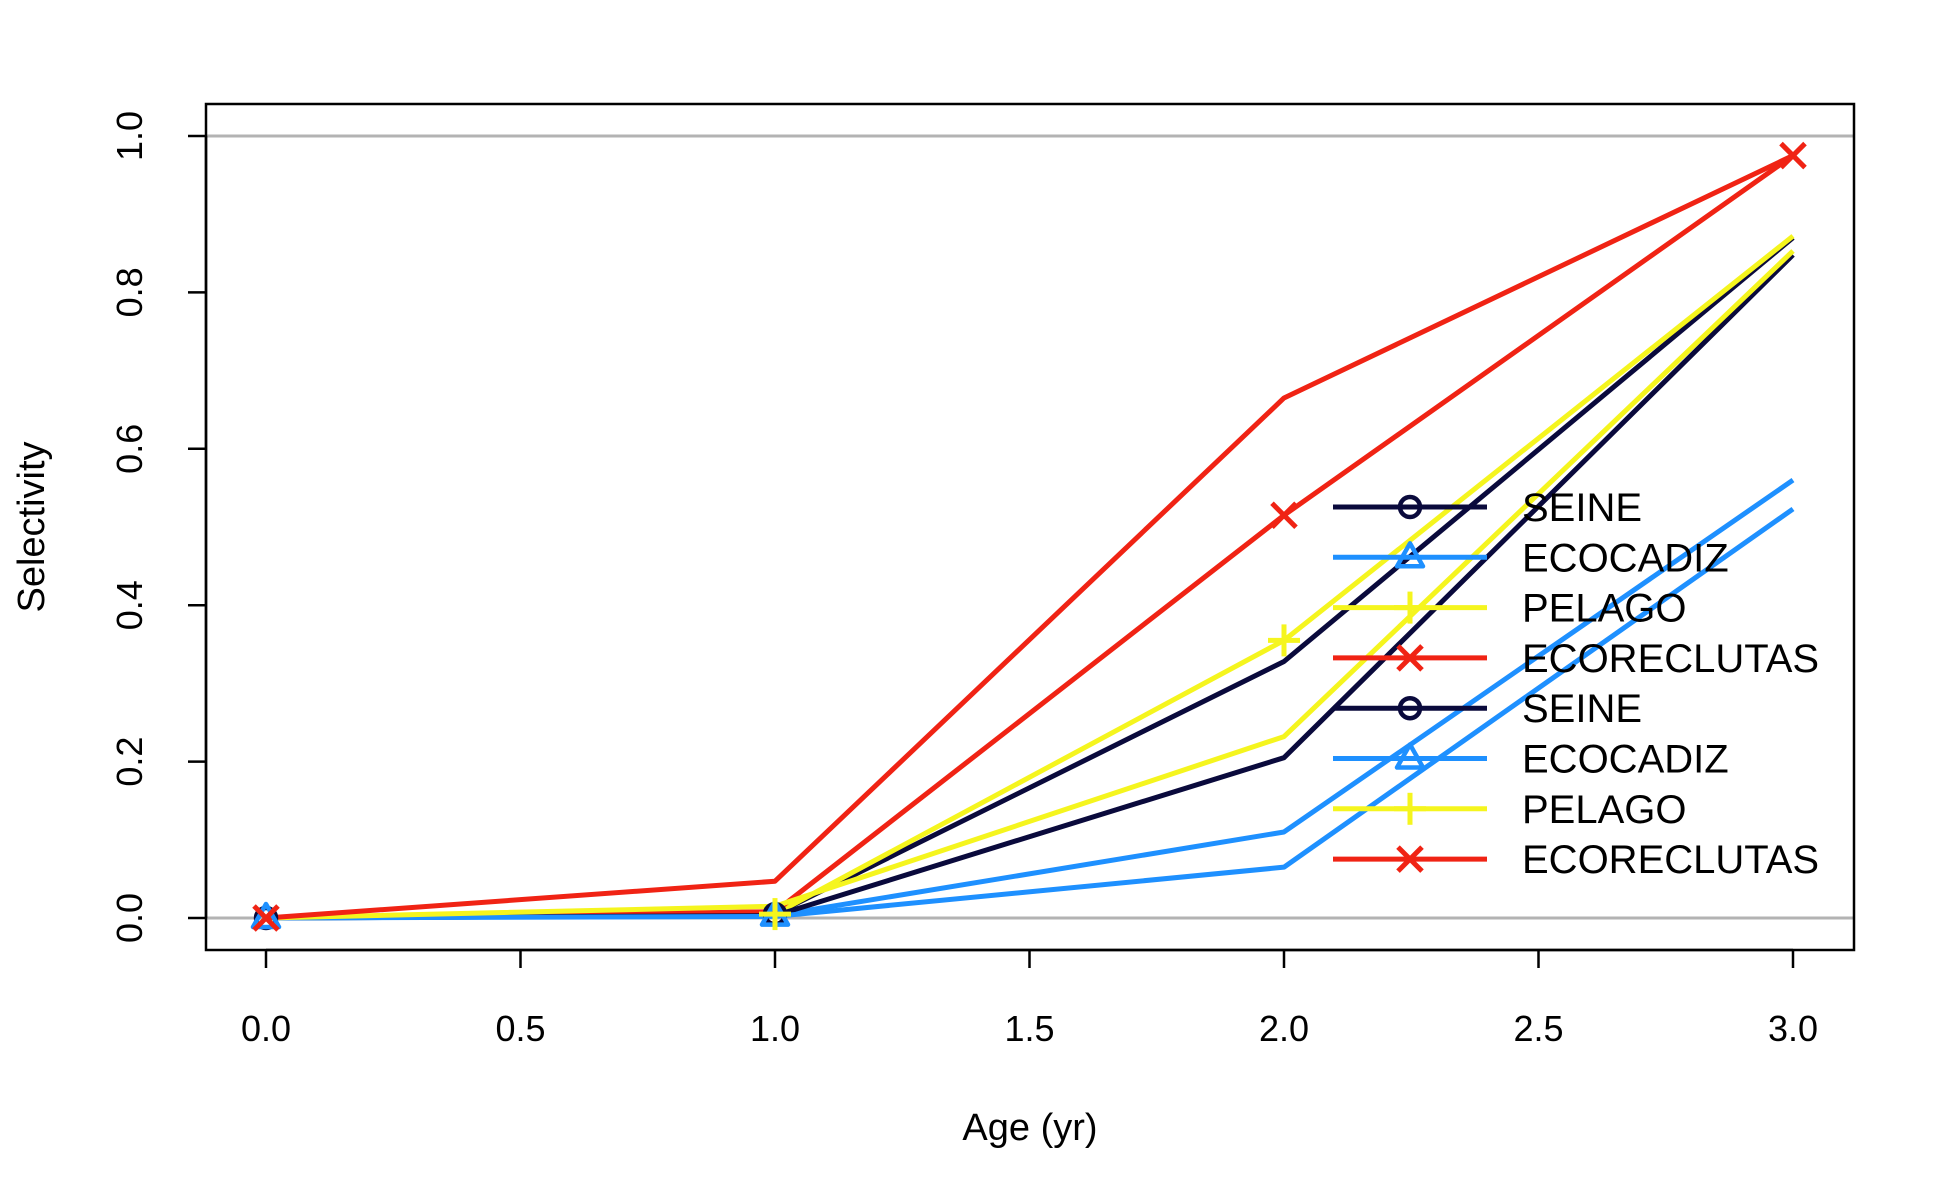 The width and height of the screenshot is (1950, 1200). Describe the element at coordinates (1029, 998) in the screenshot. I see `x-axis: 0.0 0.5 1.0 1.5 2.0 2.5 3.0` at that location.